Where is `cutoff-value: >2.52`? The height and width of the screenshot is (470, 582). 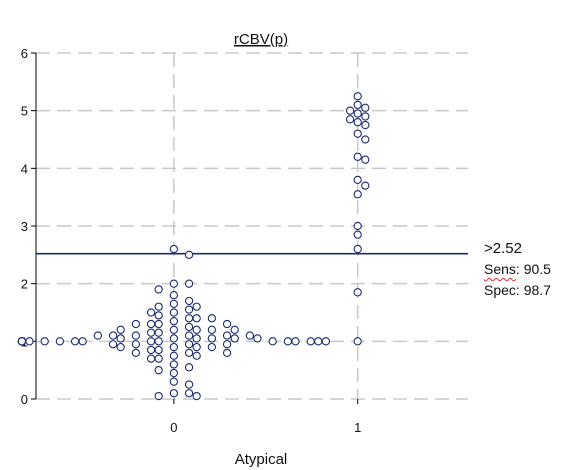
cutoff-value: >2.52 is located at coordinates (503, 248).